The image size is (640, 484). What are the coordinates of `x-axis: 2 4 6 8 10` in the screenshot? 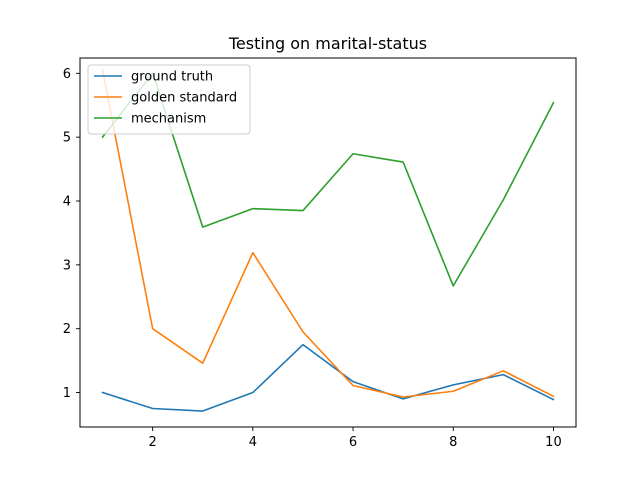 It's located at (355, 438).